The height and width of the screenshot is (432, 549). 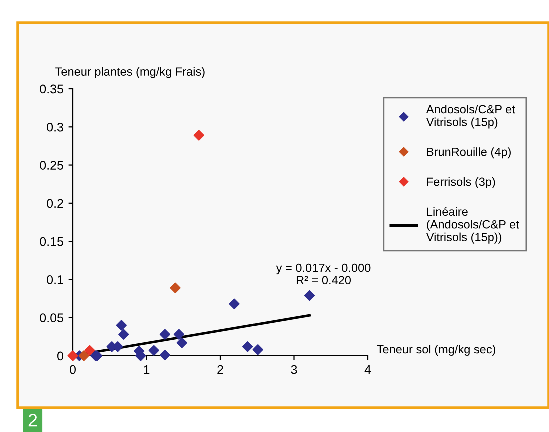 I want to click on x-tick-label: 0, so click(x=73, y=369).